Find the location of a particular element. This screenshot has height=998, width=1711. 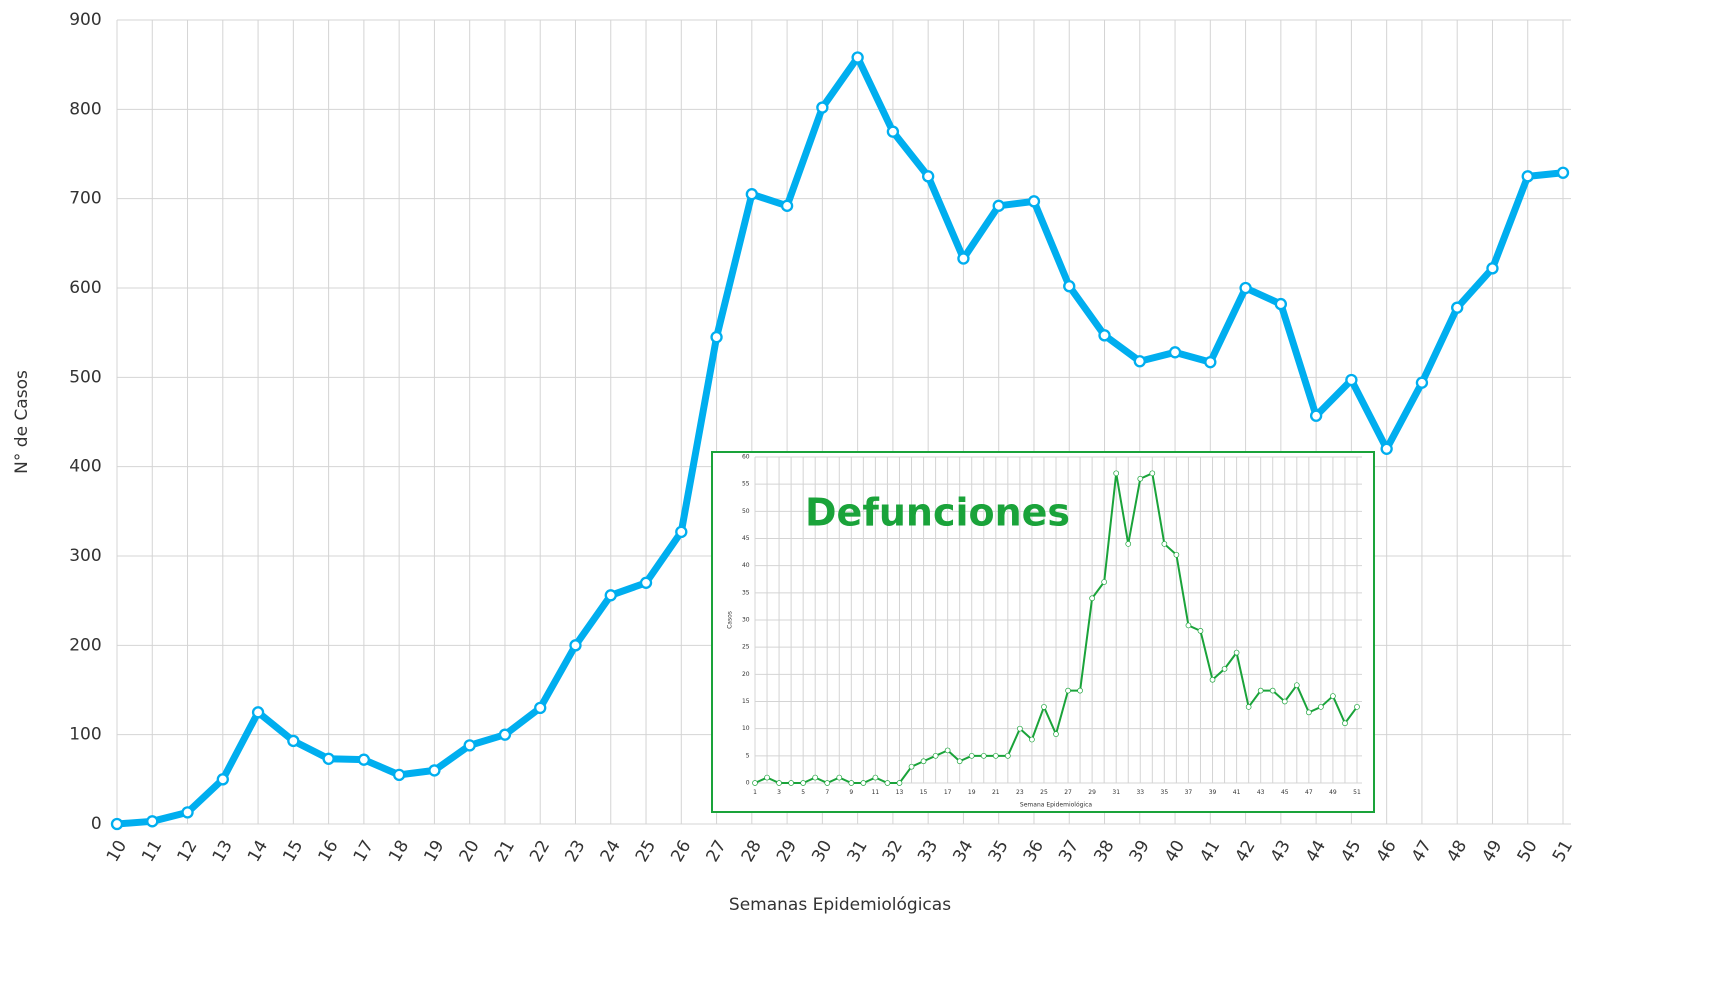

x-tick-label: 35 is located at coordinates (999, 851).